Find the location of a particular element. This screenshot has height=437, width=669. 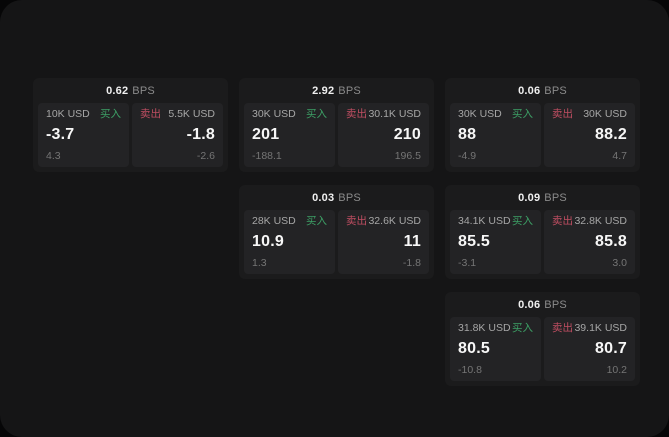

buy-size: 28K USD is located at coordinates (274, 221).